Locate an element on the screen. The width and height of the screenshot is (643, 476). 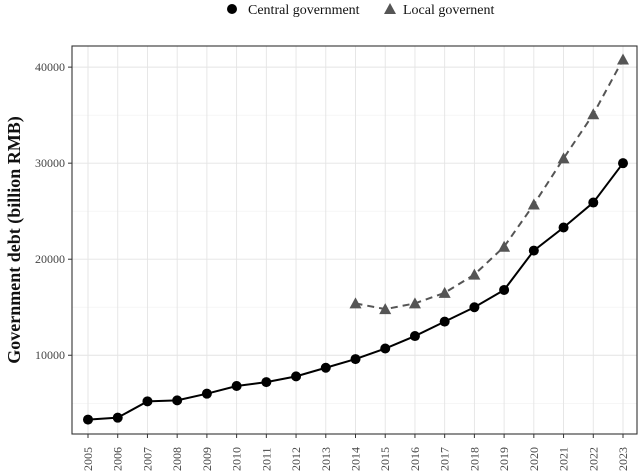
y-tick-label: 10000 is located at coordinates (50, 355).